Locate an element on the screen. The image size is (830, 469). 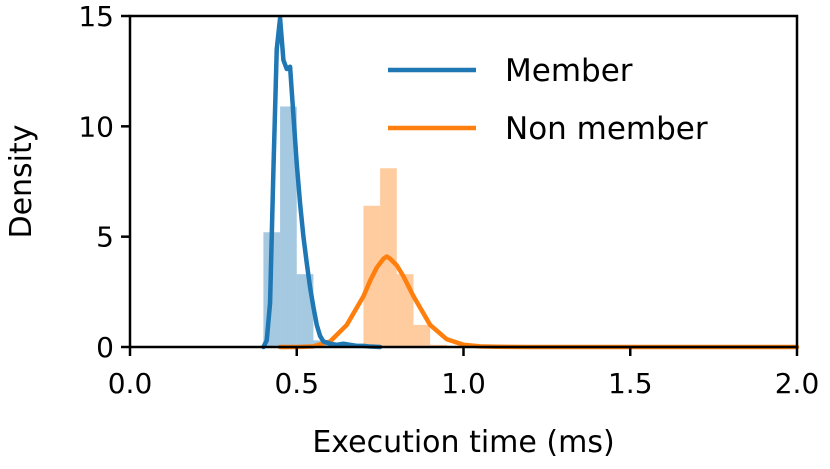
y-tick-label: 10 is located at coordinates (96, 126).